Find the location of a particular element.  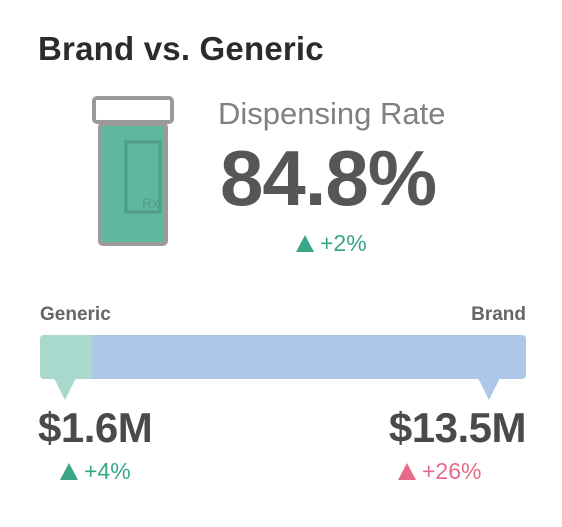

brand-pointer is located at coordinates (489, 389).